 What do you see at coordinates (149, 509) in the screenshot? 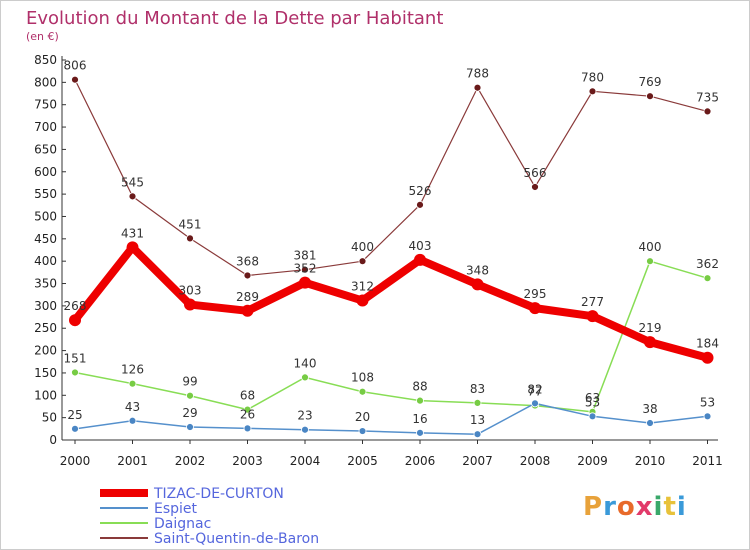
I see `legend-item: Espiet` at bounding box center [149, 509].